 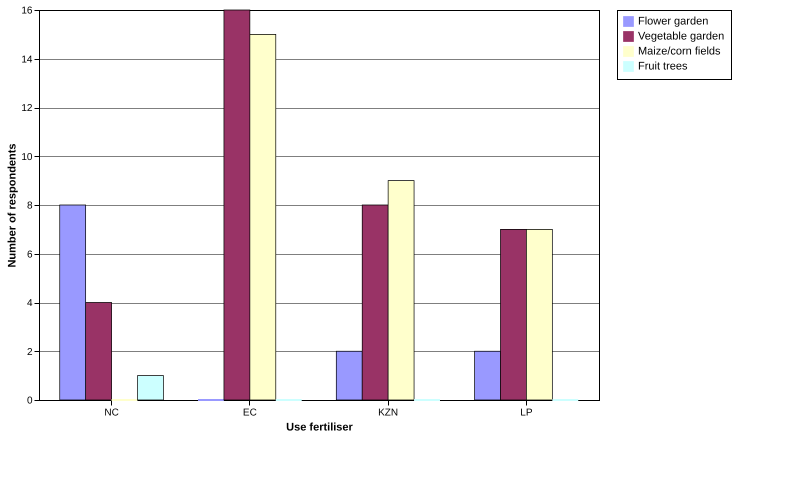 I want to click on y-tick-label: 0, so click(x=29, y=401).